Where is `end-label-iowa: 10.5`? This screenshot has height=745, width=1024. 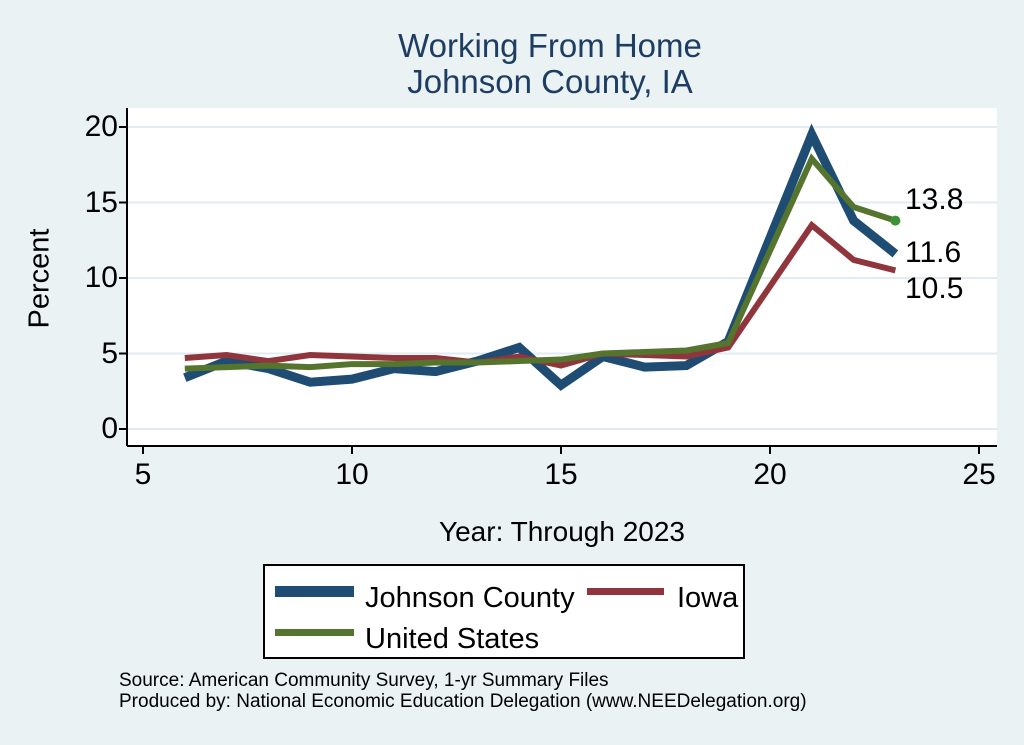
end-label-iowa: 10.5 is located at coordinates (934, 288).